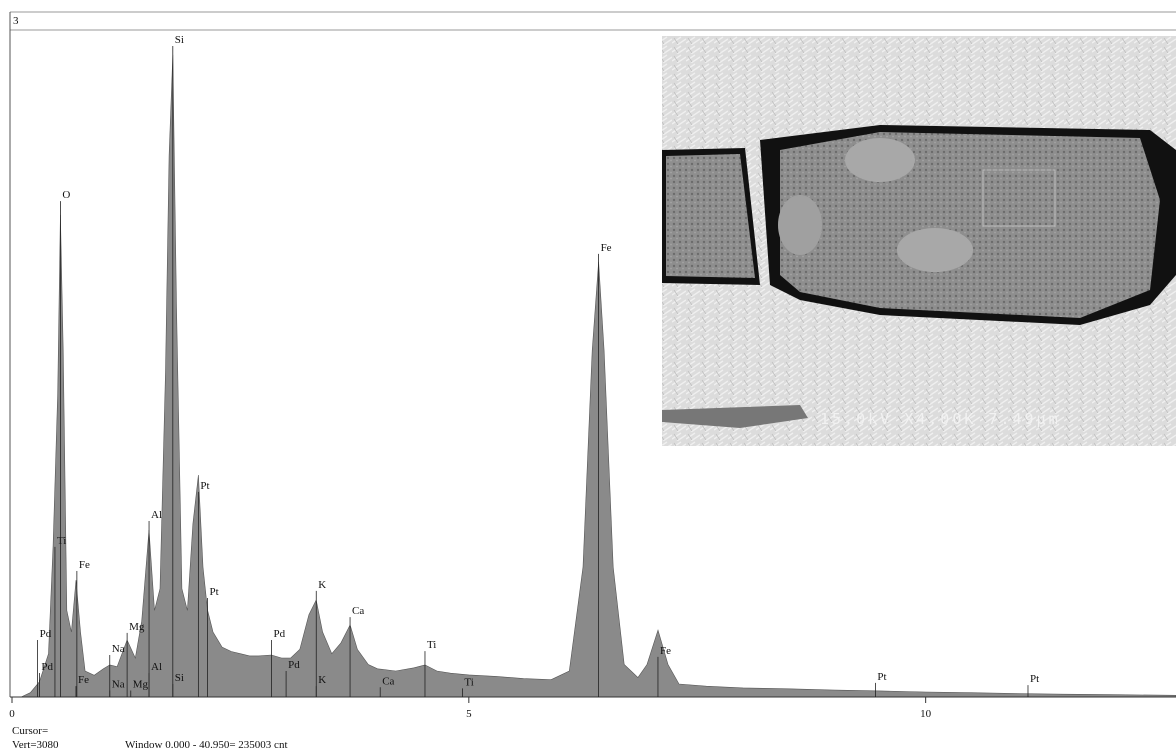 The image size is (1176, 754). I want to click on cursor-label: Cursor=, so click(30, 731).